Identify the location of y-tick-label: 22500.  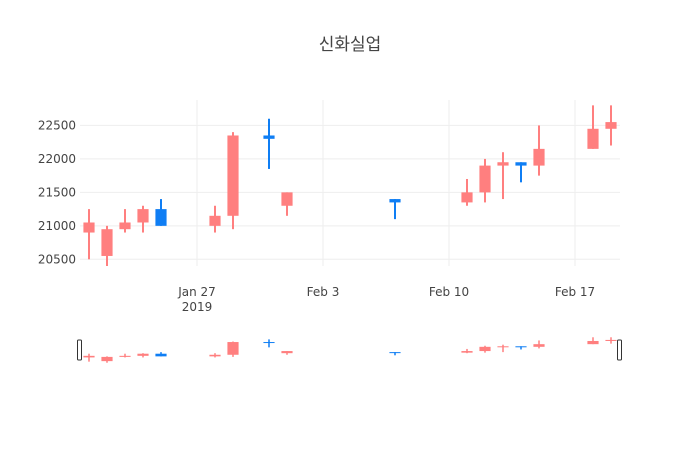
(57, 125).